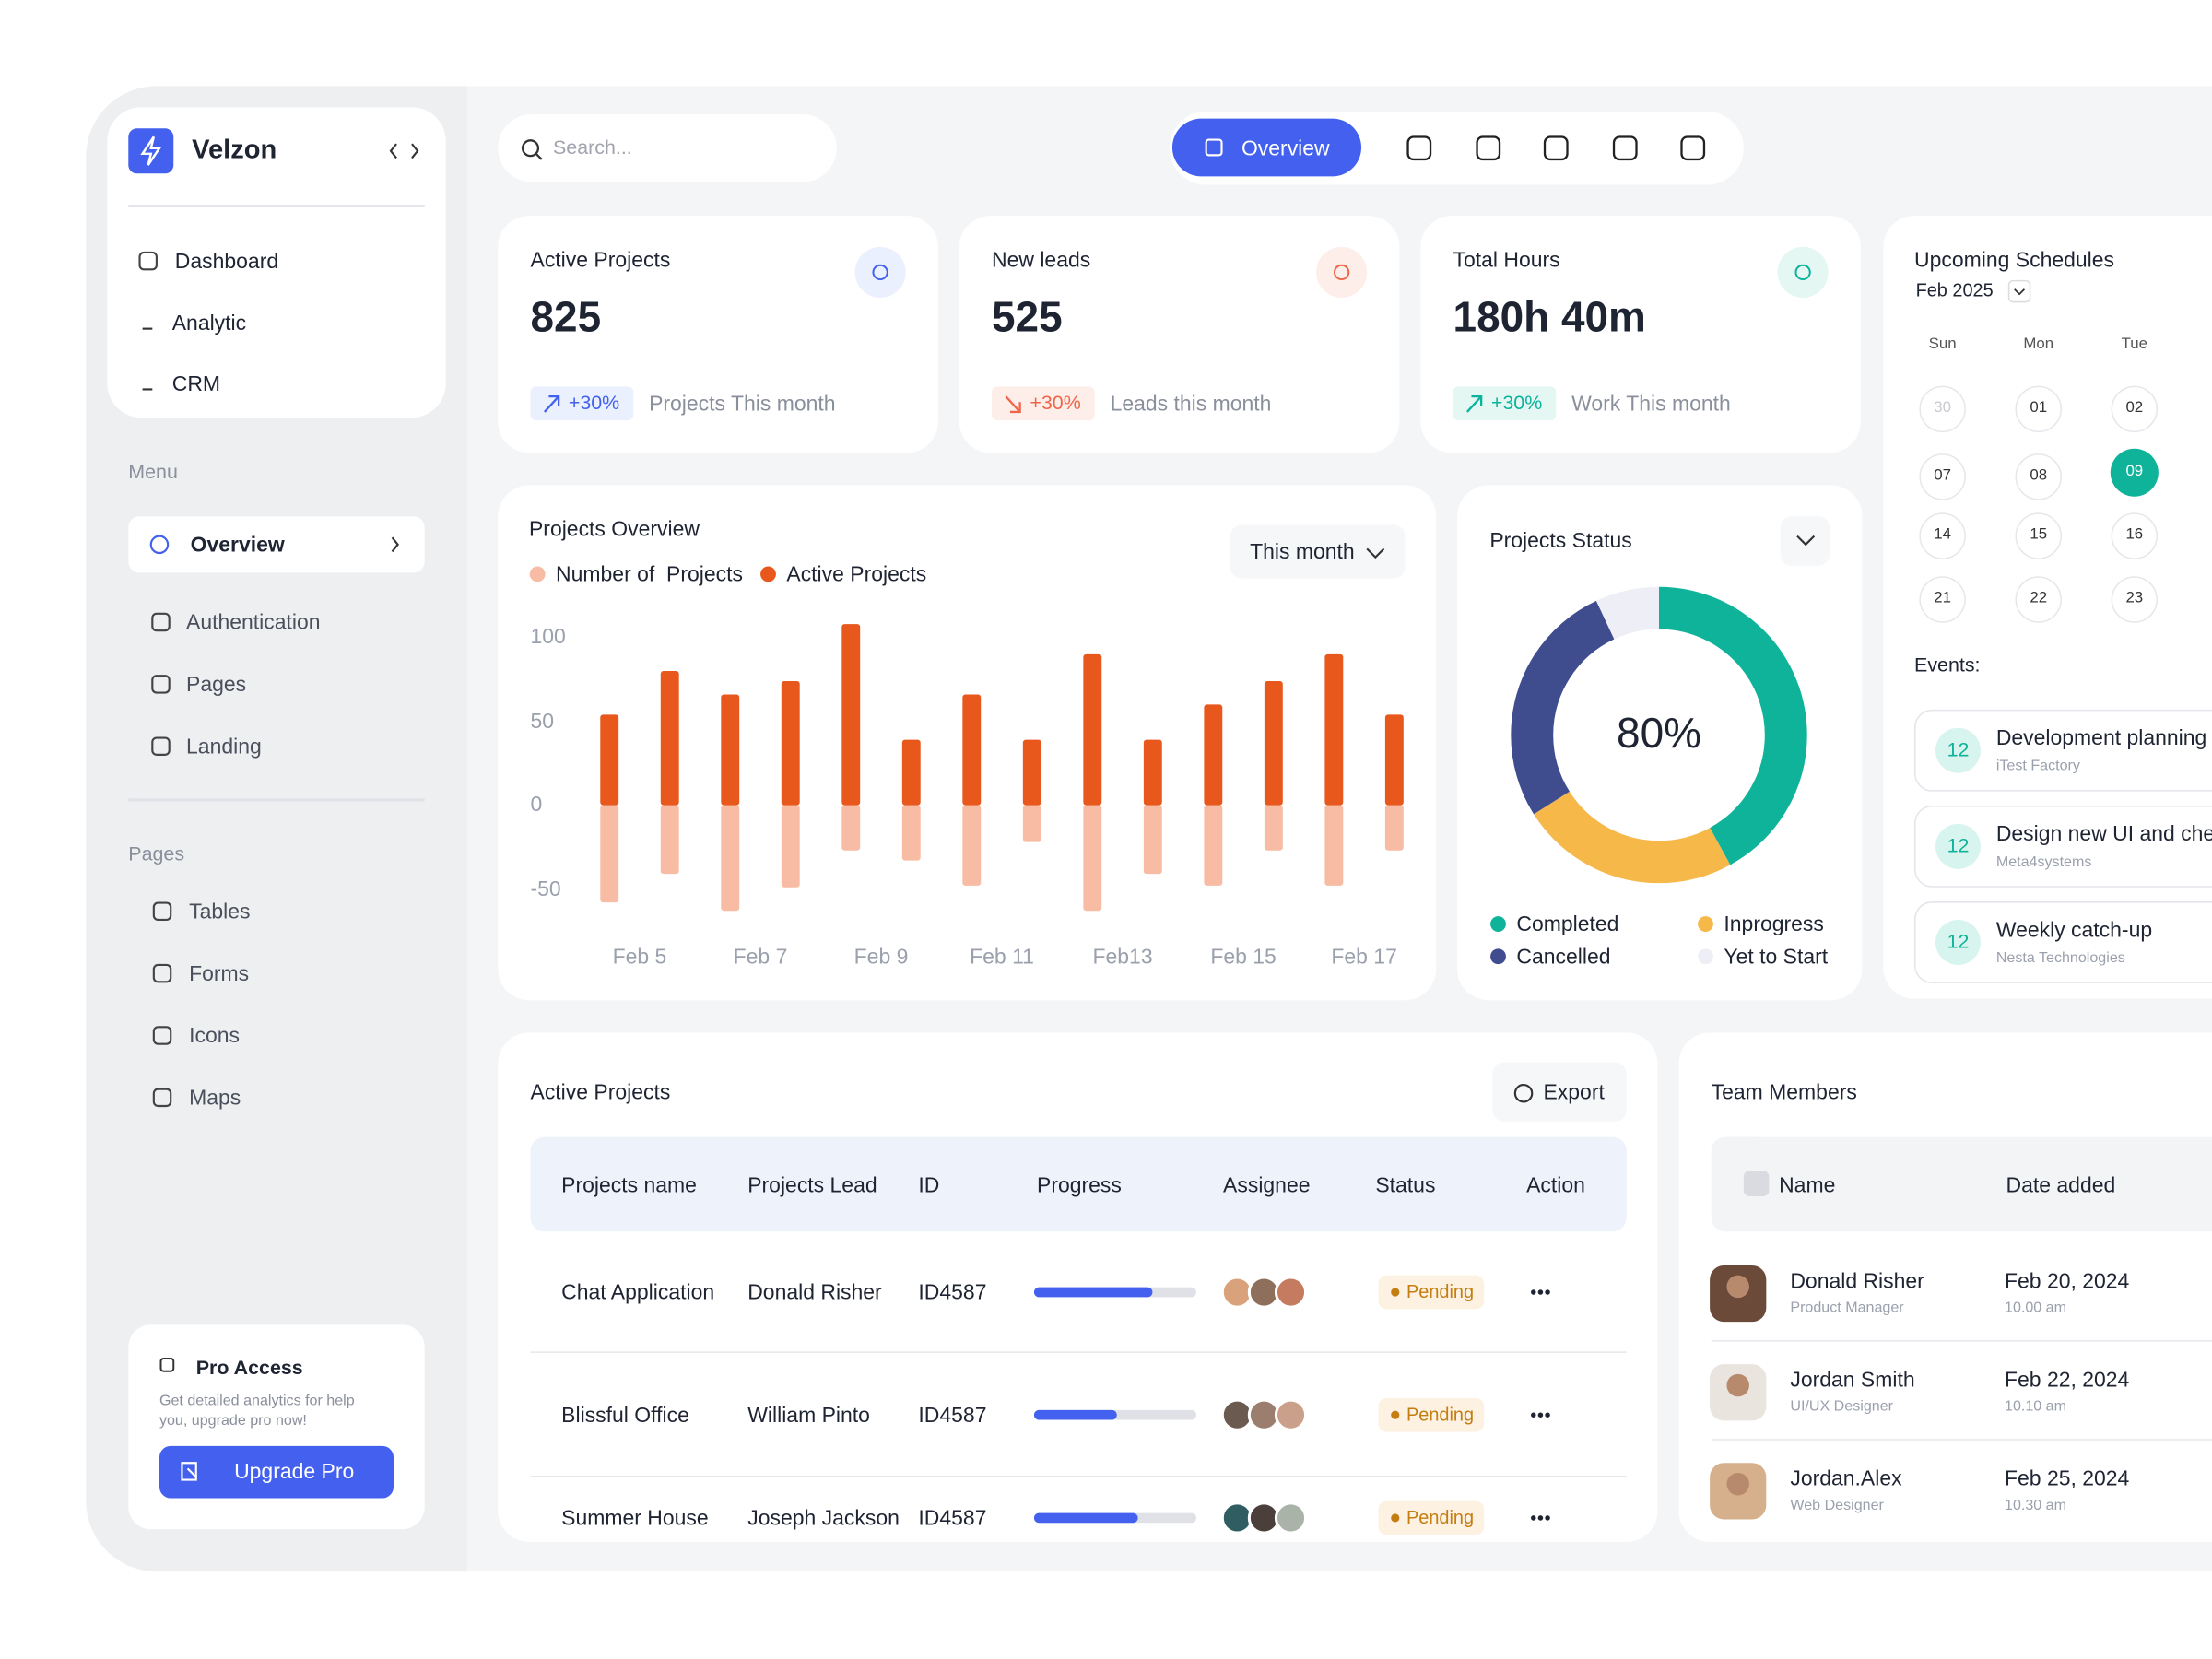 Image resolution: width=2212 pixels, height=1659 pixels. I want to click on row-divider, so click(1961, 1440).